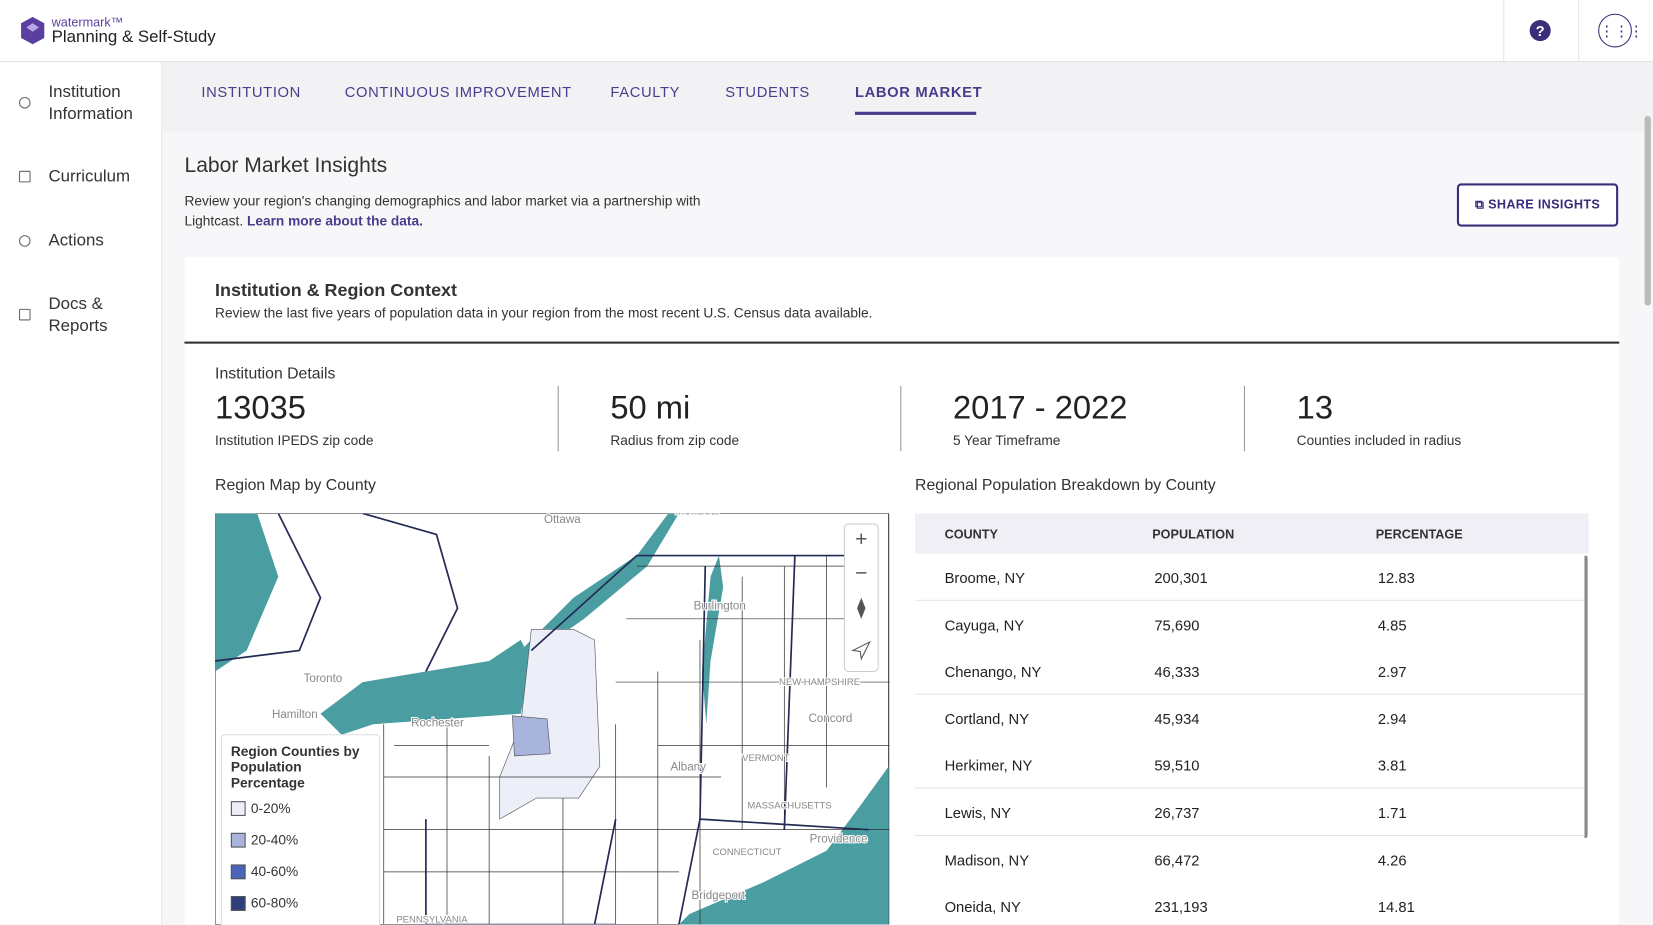 Image resolution: width=1653 pixels, height=925 pixels. What do you see at coordinates (1177, 813) in the screenshot?
I see `table-cell: 26,737` at bounding box center [1177, 813].